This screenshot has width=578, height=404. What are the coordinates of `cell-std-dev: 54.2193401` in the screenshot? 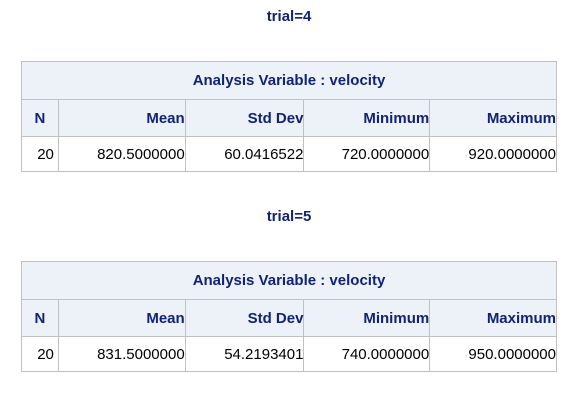 It's located at (244, 354).